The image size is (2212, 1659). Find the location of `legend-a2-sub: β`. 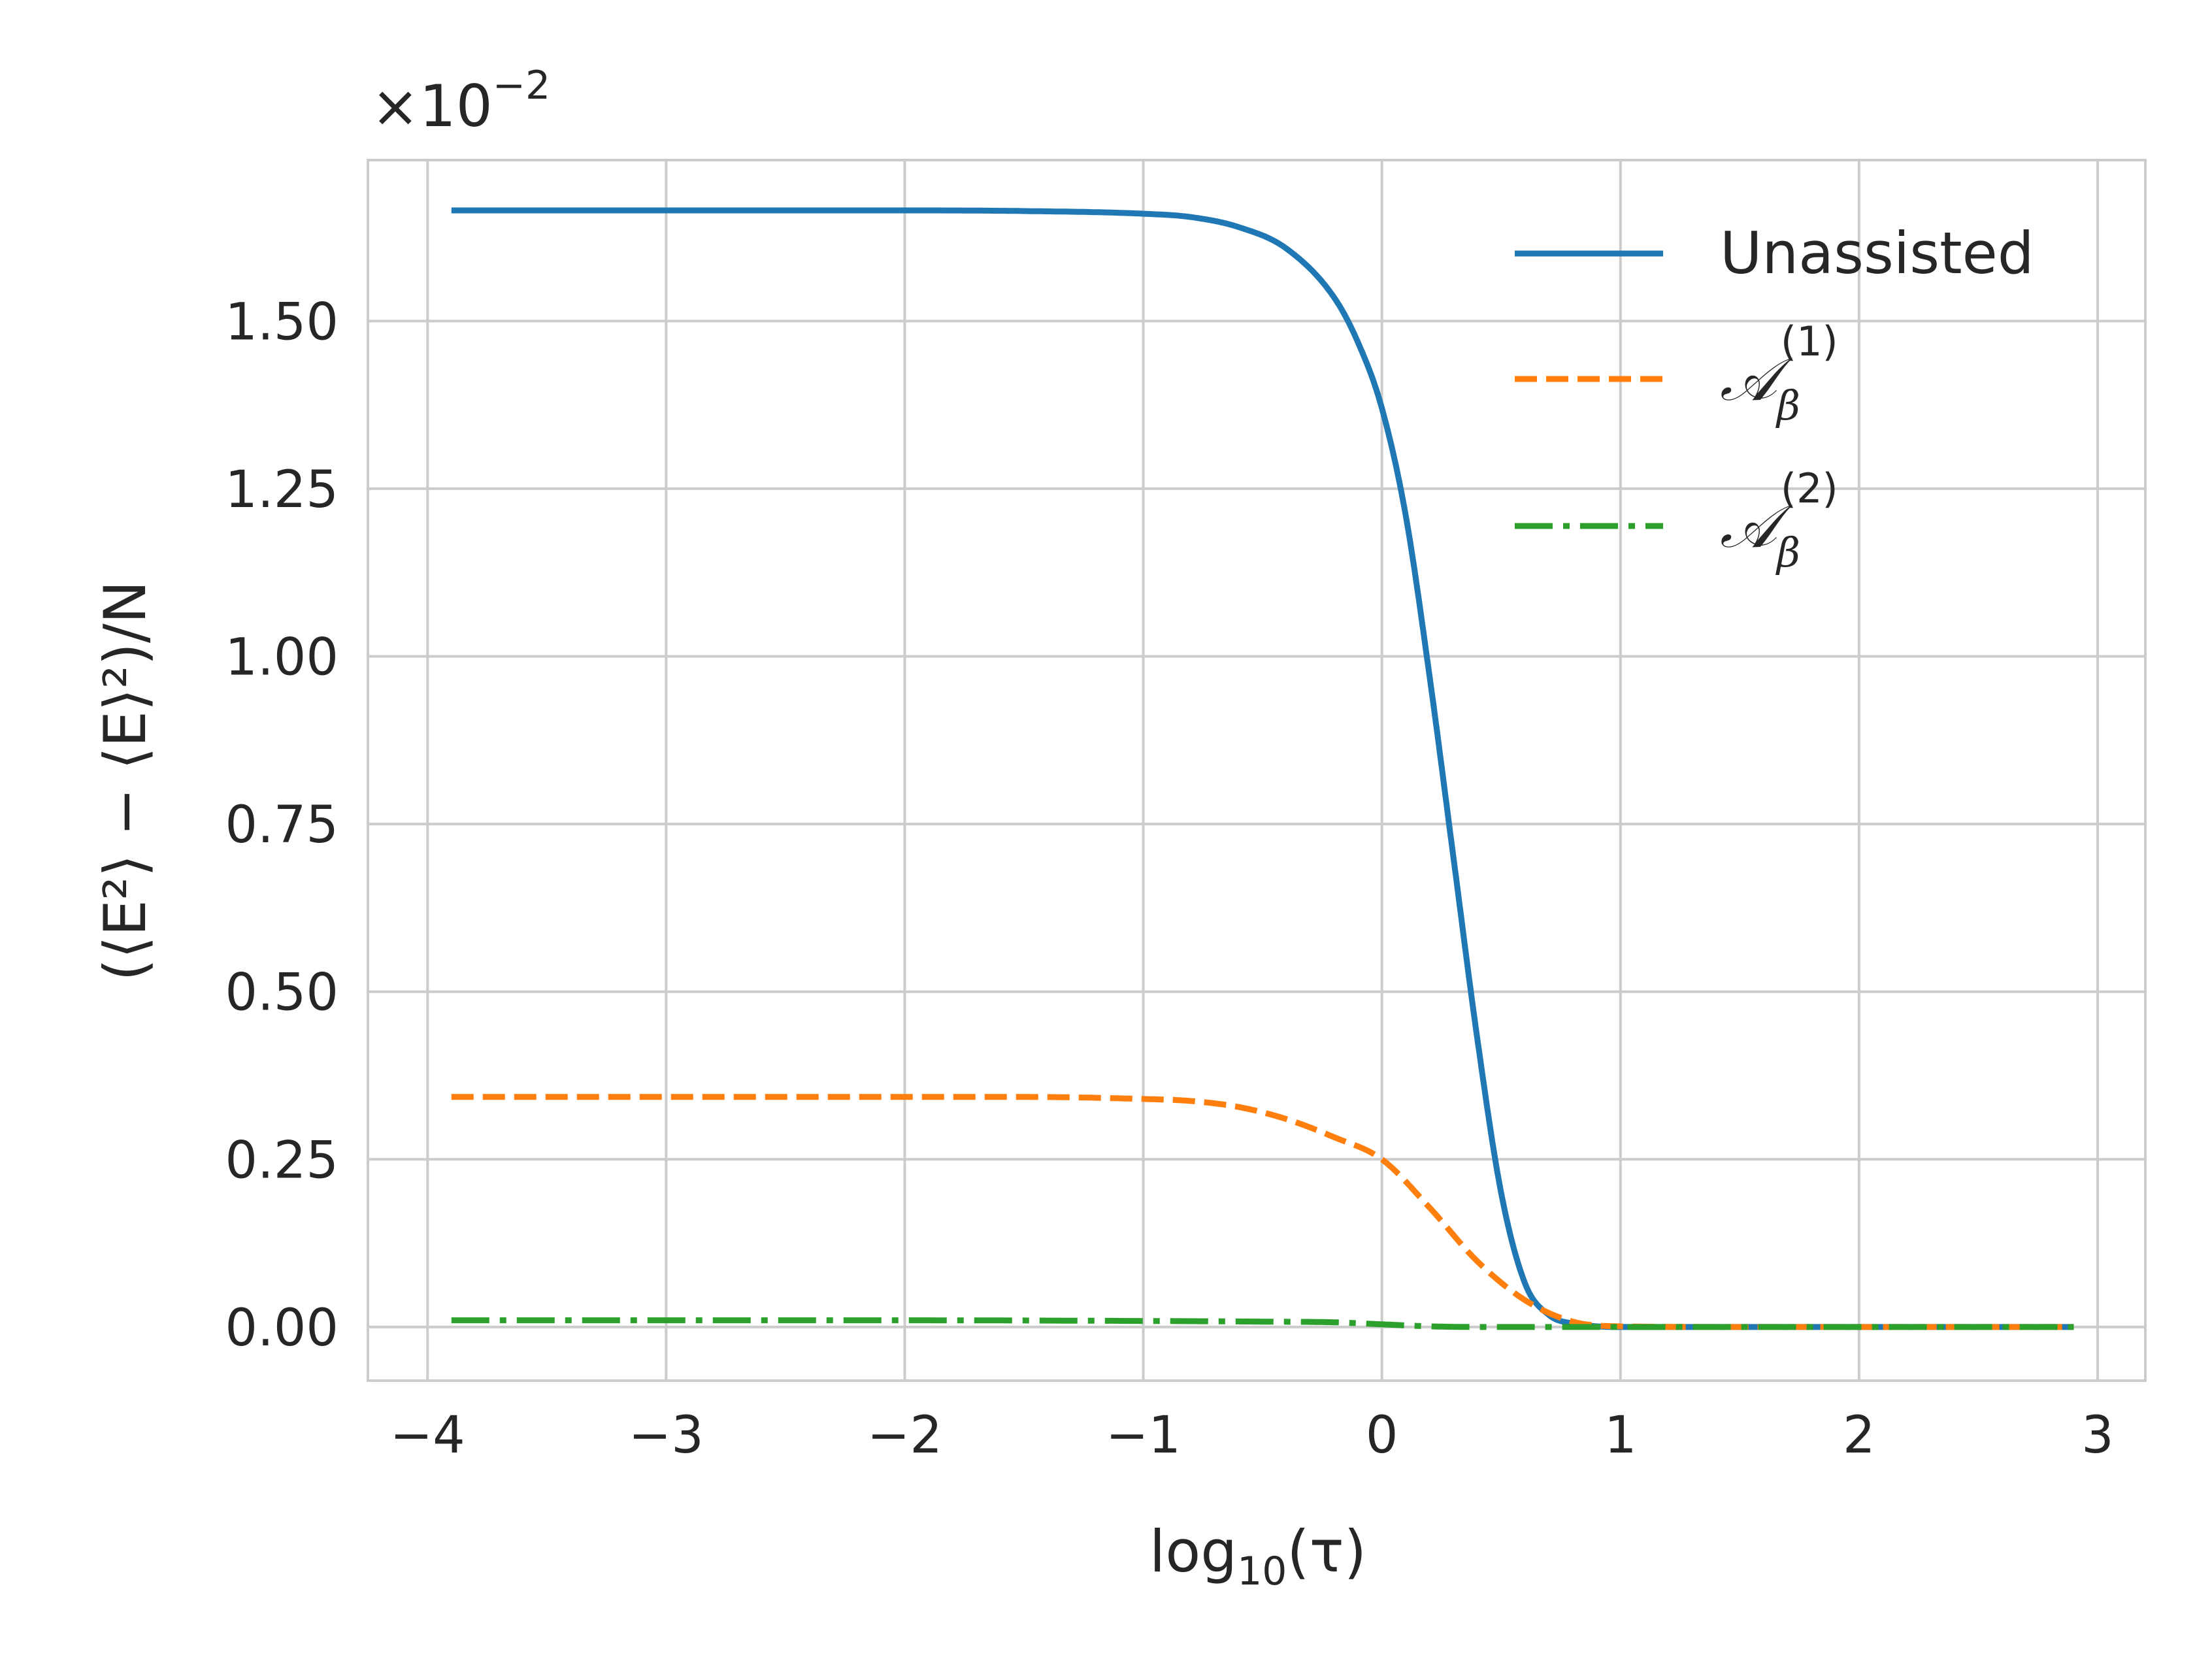

legend-a2-sub: β is located at coordinates (1787, 552).